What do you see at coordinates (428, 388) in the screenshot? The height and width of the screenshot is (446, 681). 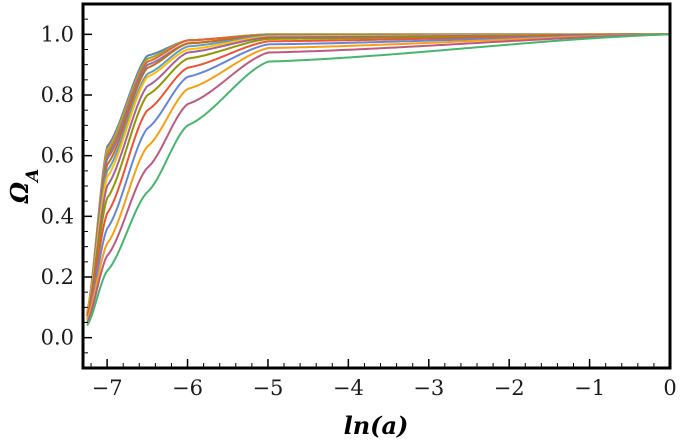 I see `x-tick-label: −3` at bounding box center [428, 388].